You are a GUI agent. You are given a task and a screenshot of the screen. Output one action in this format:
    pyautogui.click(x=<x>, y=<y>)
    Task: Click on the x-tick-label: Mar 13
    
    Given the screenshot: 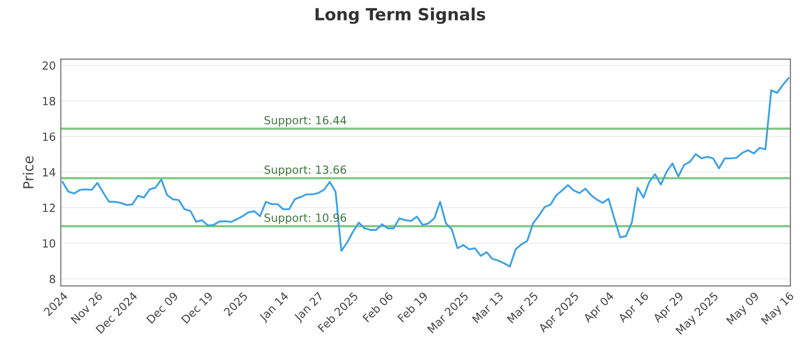 What is the action you would take?
    pyautogui.click(x=488, y=308)
    